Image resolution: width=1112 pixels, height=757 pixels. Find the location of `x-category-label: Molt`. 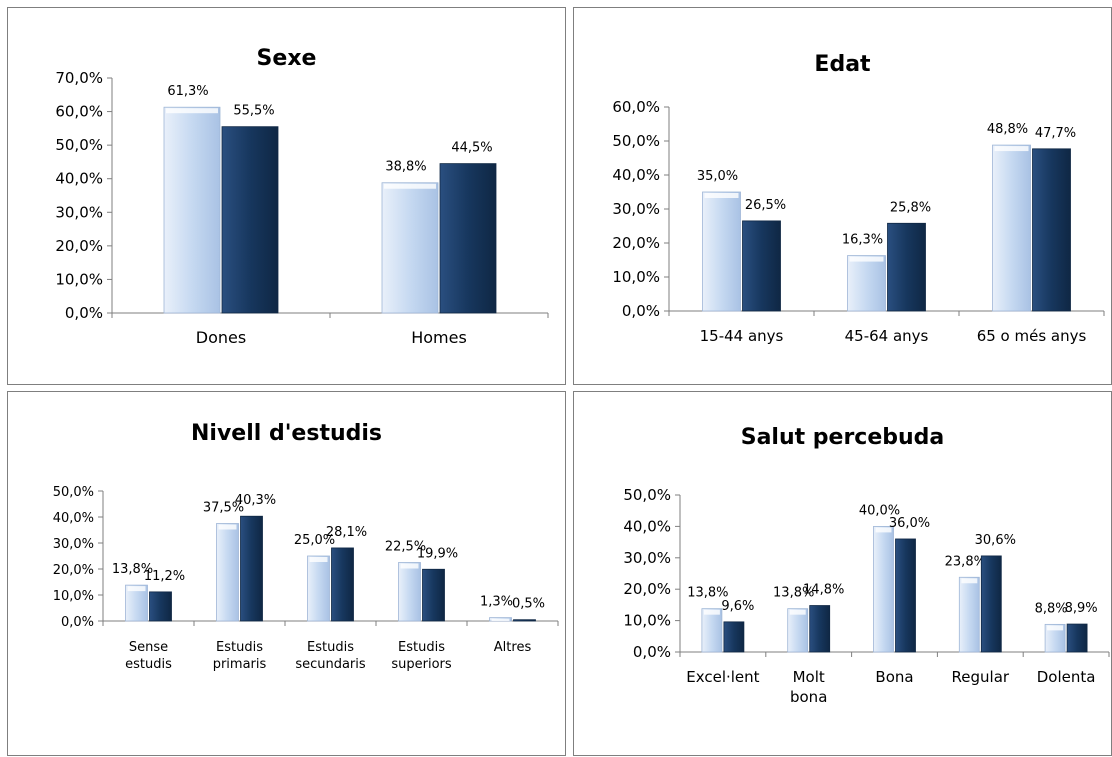

x-category-label: Molt is located at coordinates (809, 677).